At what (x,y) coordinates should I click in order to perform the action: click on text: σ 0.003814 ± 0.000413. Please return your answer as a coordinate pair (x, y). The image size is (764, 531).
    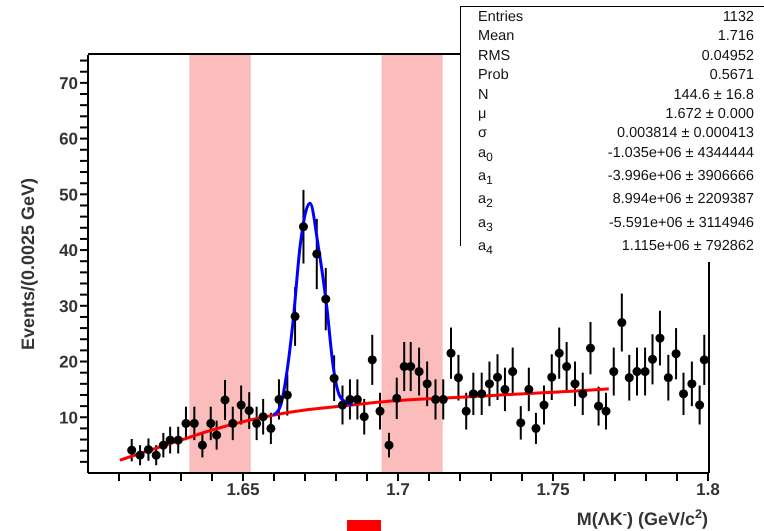
    Looking at the image, I should click on (616, 133).